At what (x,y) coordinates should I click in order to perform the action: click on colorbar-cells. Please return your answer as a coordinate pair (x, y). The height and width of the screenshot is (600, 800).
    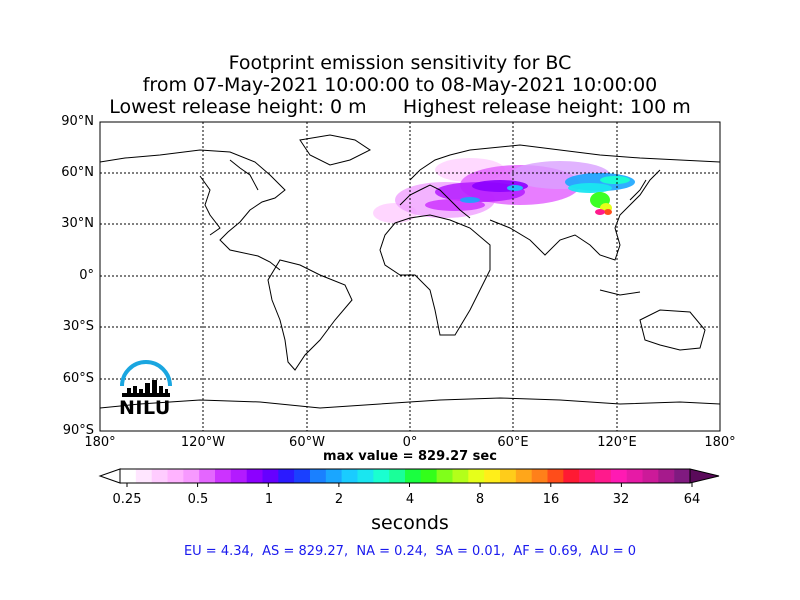
    Looking at the image, I should click on (405, 476).